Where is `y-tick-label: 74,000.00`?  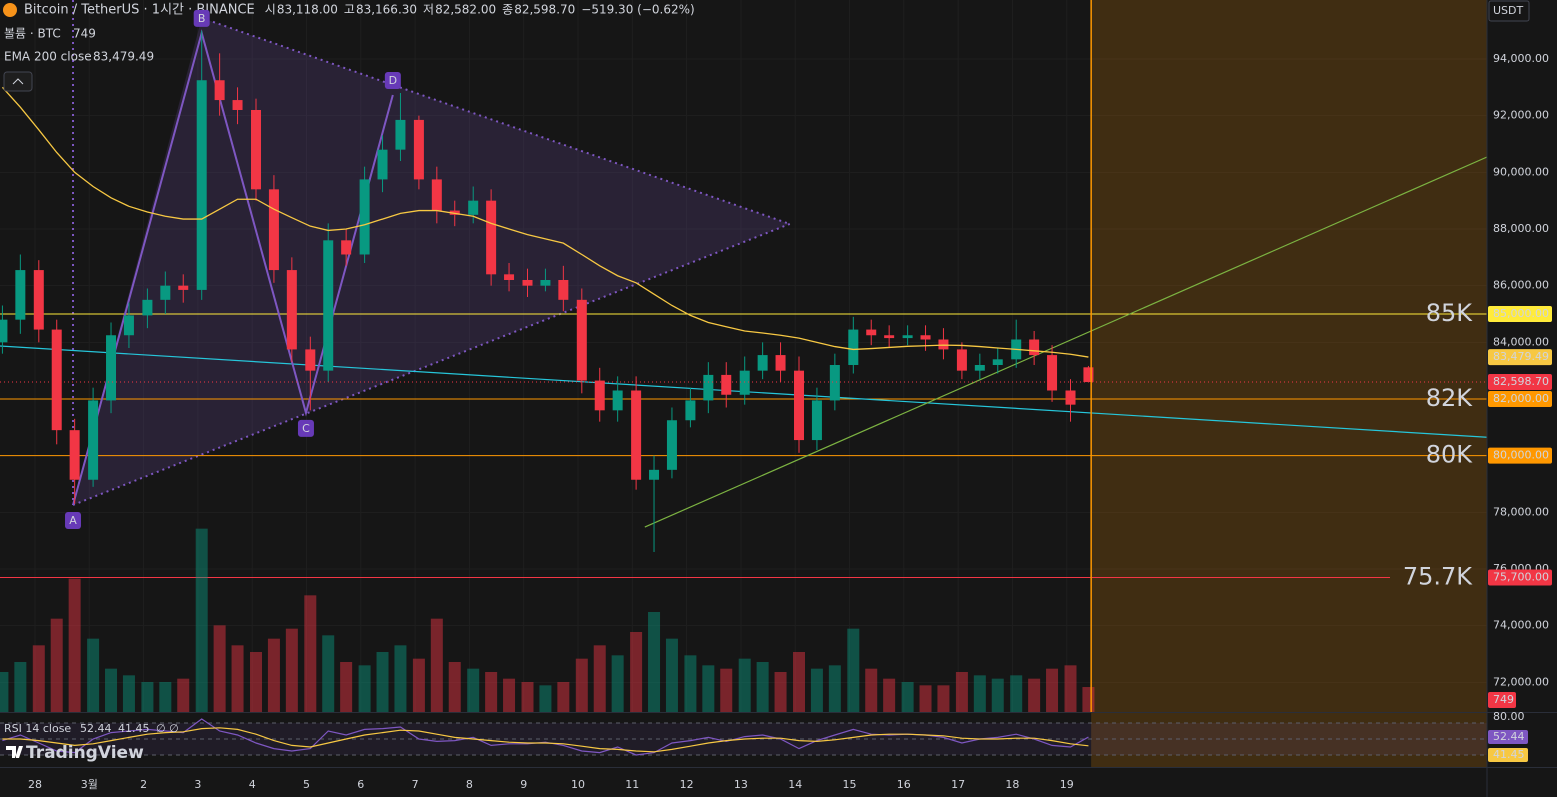 y-tick-label: 74,000.00 is located at coordinates (1521, 625).